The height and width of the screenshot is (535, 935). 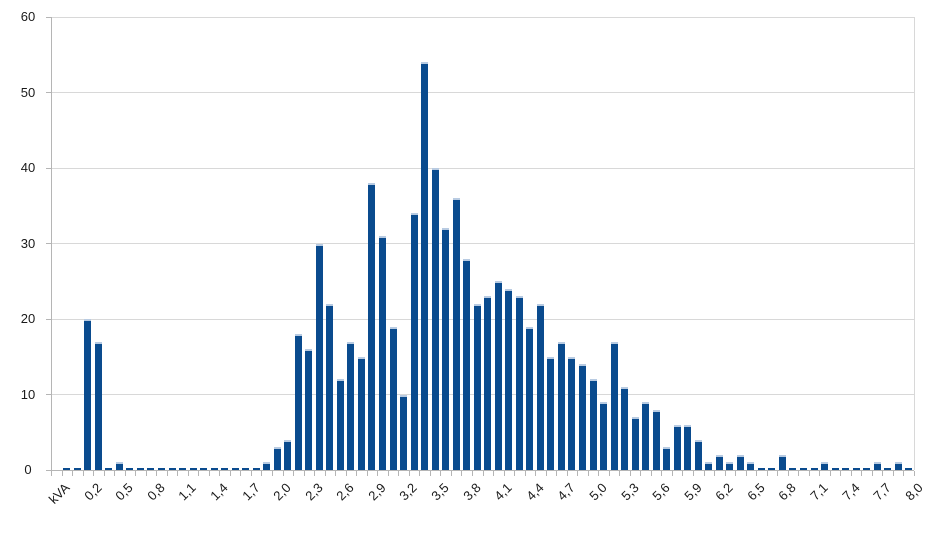 I want to click on y-gridline, so click(x=482, y=243).